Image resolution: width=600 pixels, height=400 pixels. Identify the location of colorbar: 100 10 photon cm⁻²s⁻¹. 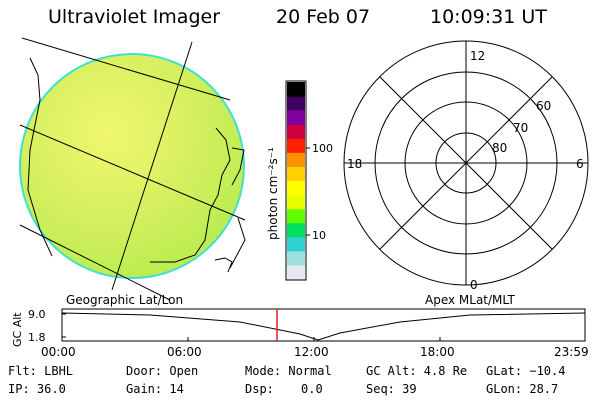
(299, 180).